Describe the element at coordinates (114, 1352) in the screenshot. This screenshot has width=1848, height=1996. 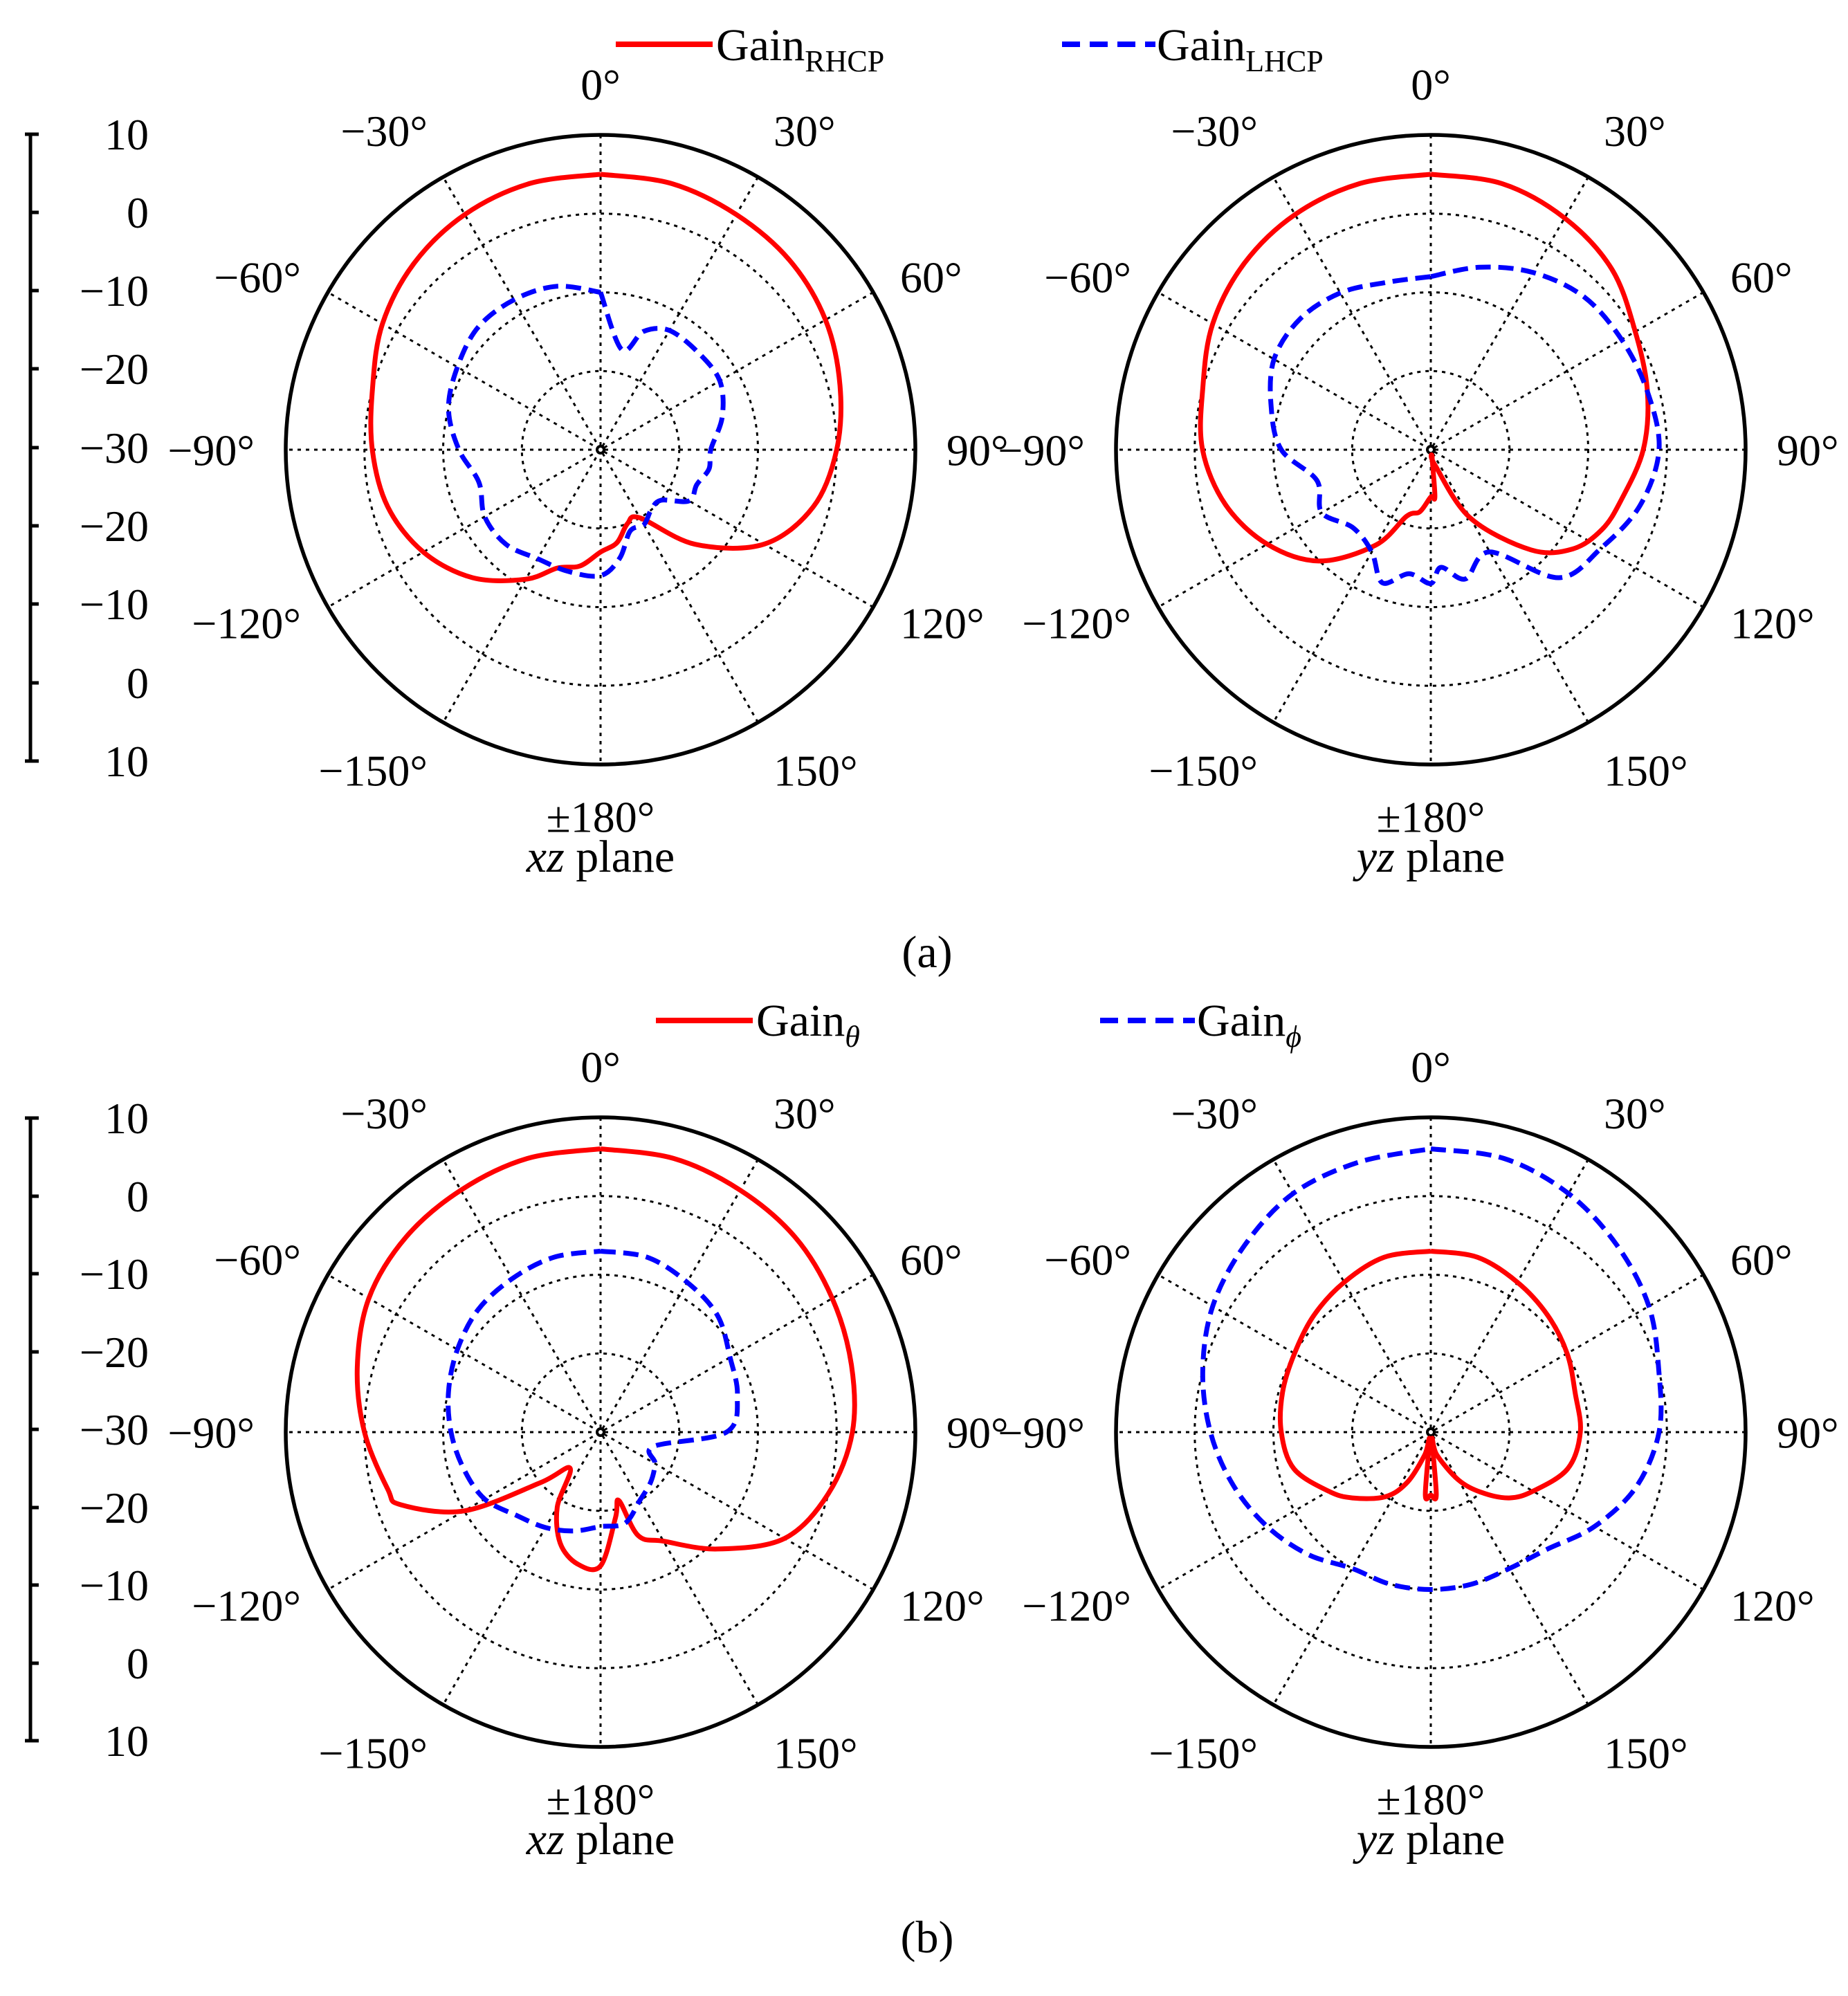
I see `scale-b-tick-label-3: −20` at that location.